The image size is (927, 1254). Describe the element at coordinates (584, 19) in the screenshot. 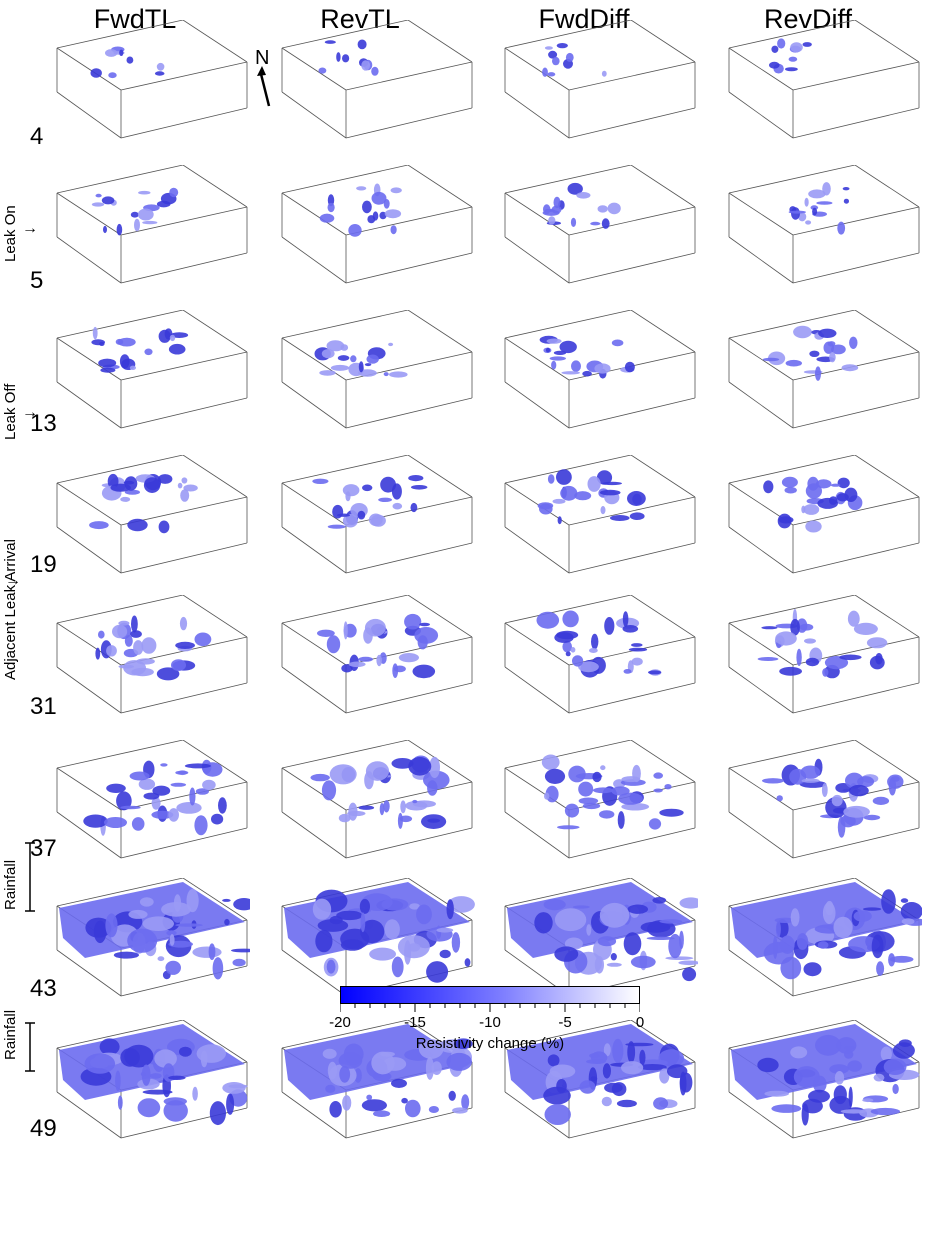

I see `column-title-2: FwdDiff` at that location.